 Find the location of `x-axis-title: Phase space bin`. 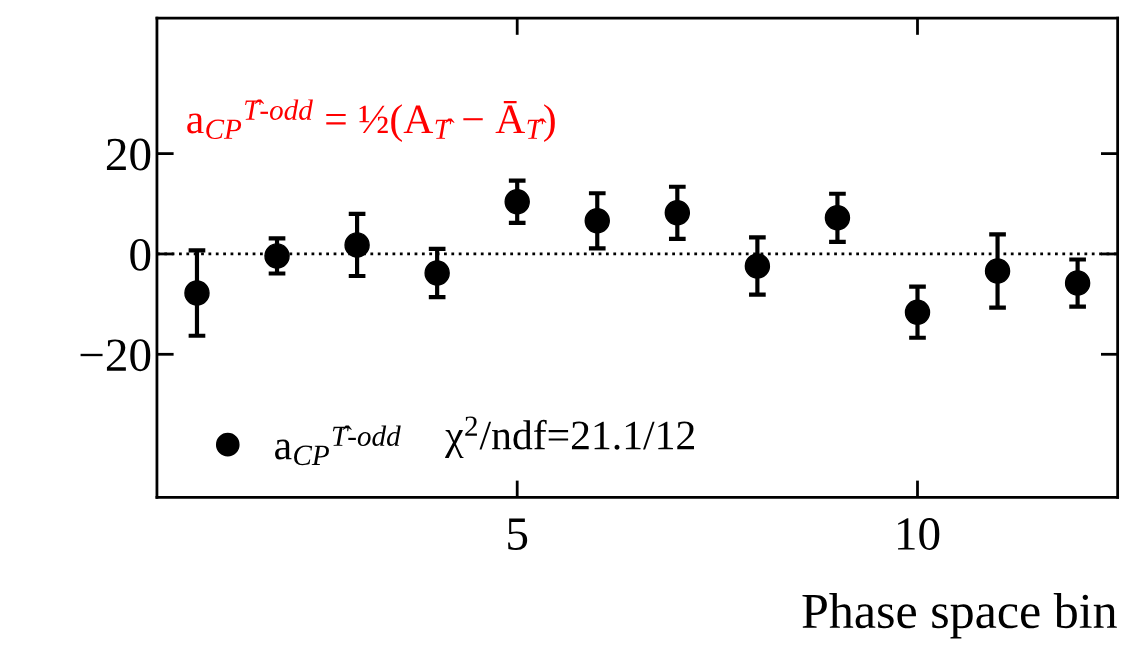

x-axis-title: Phase space bin is located at coordinates (959, 616).